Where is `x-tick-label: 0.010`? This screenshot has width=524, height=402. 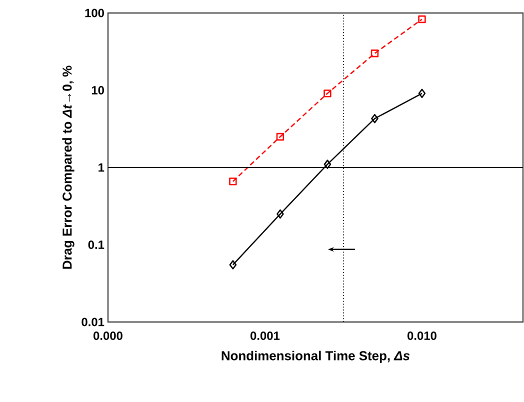 x-tick-label: 0.010 is located at coordinates (421, 336).